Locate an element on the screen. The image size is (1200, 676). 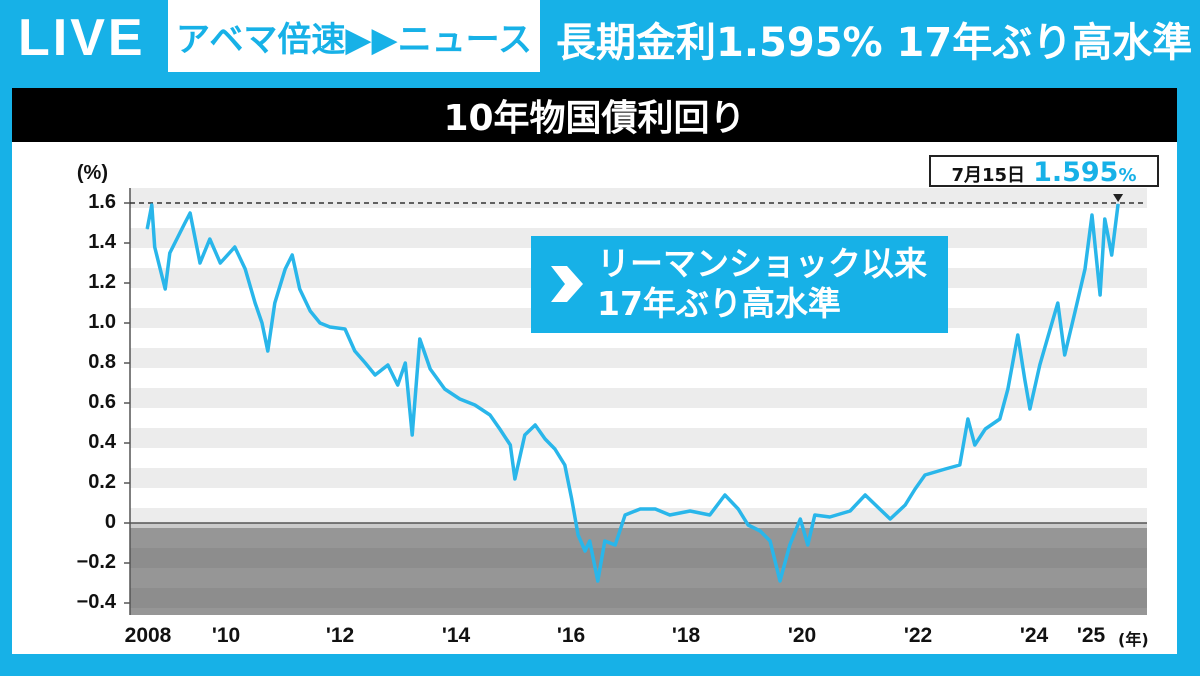
y-tick-label: 0 is located at coordinates (110, 522).